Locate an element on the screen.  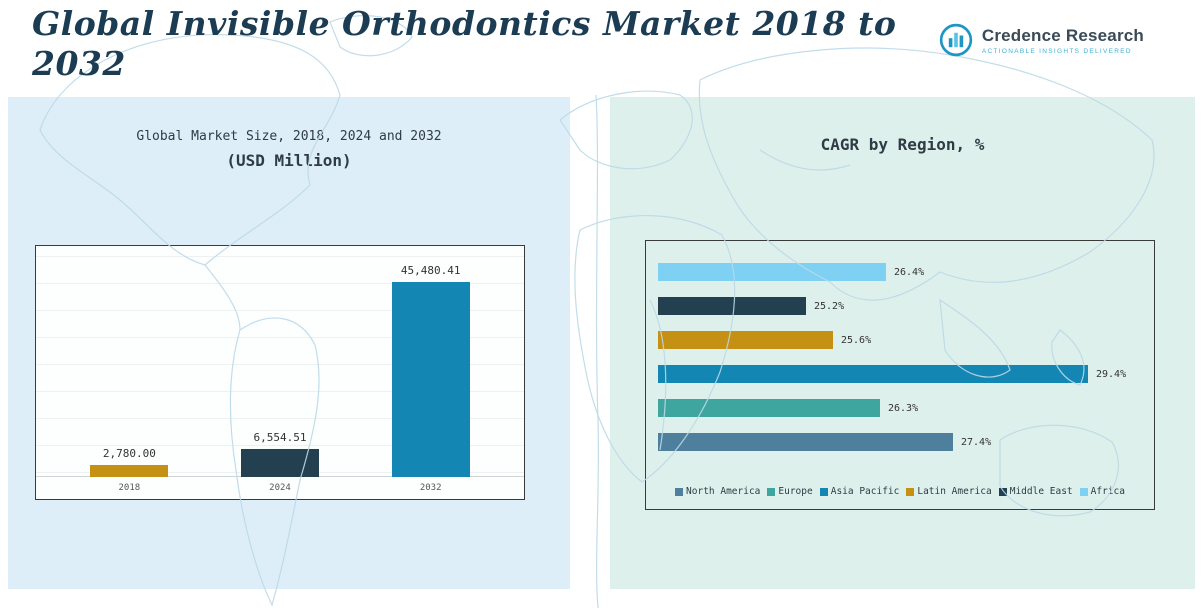
bar-row-asia-pacific: 29.4% is located at coordinates (902, 374).